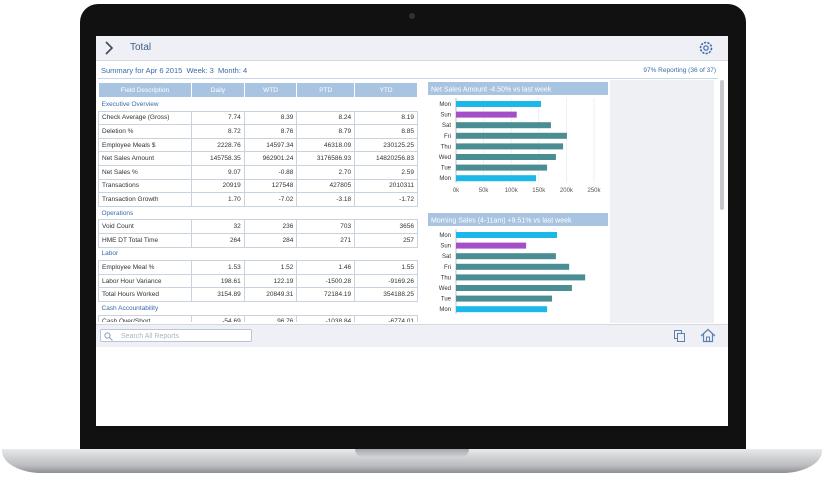 This screenshot has height=500, width=824. I want to click on field-name: Labor Hour Variance, so click(145, 281).